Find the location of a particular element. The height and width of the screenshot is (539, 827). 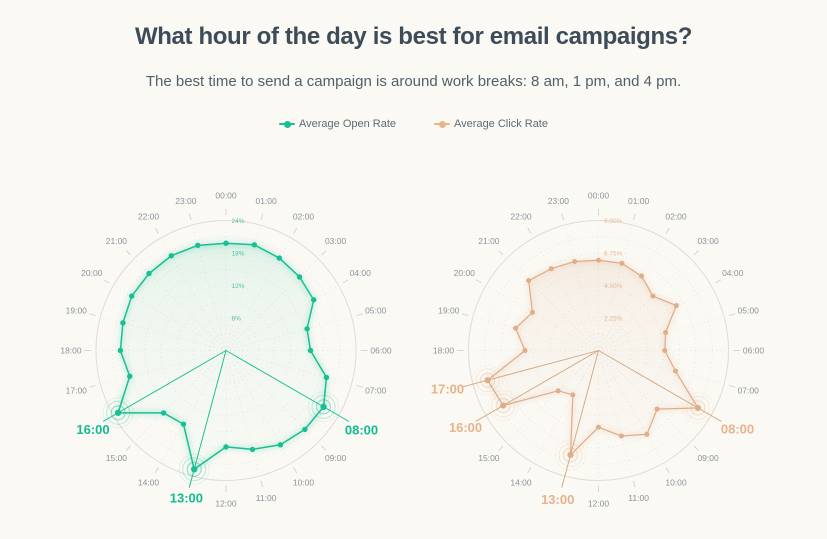

svg-text: 9.00% is located at coordinates (613, 221).